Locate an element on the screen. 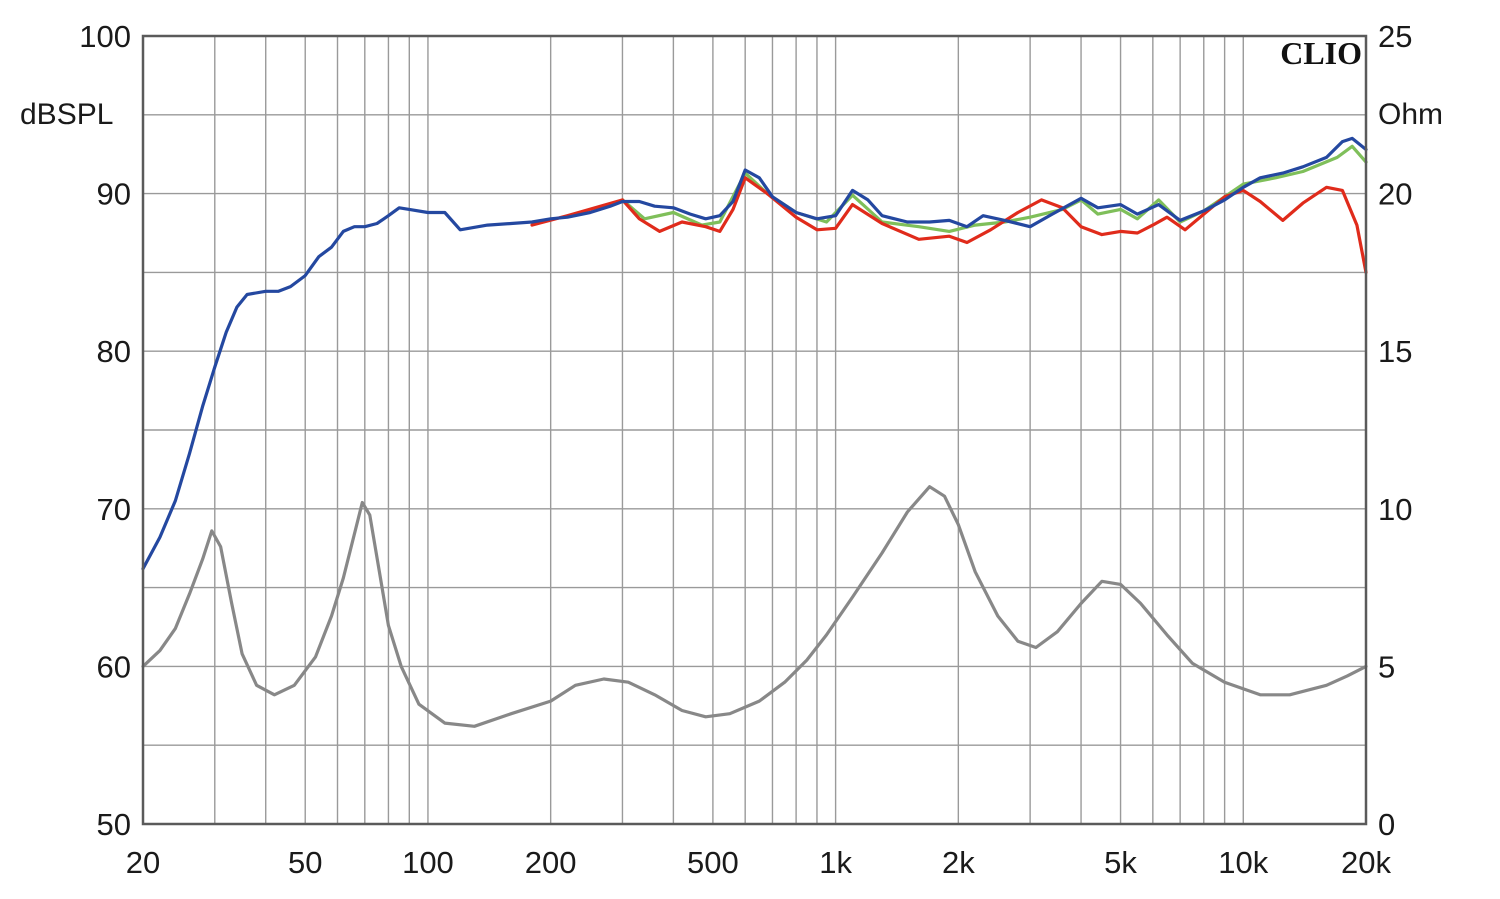 Image resolution: width=1500 pixels, height=899 pixels. right-tick-label: 20 is located at coordinates (1395, 194).